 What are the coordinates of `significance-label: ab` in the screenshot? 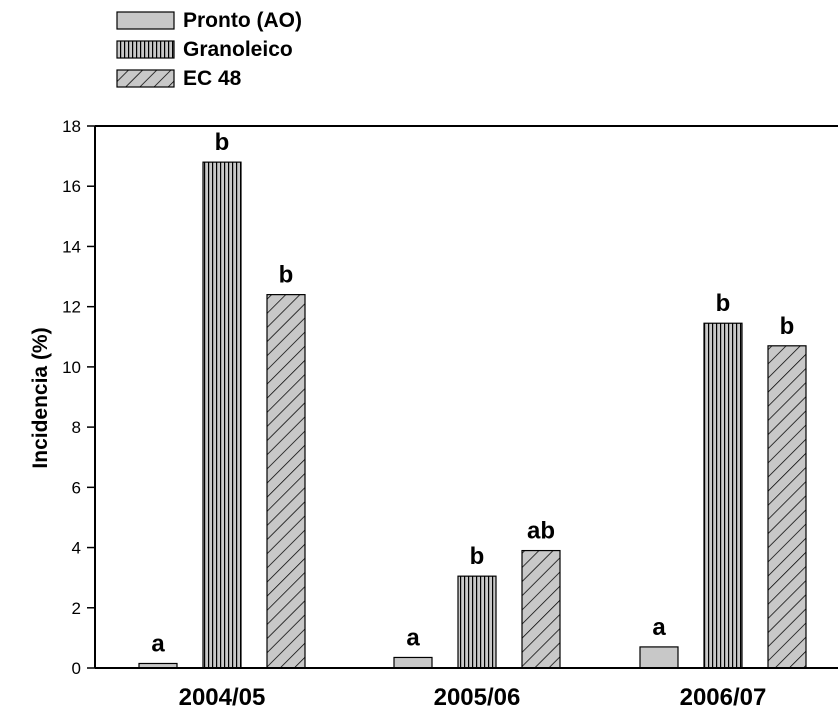 It's located at (541, 531).